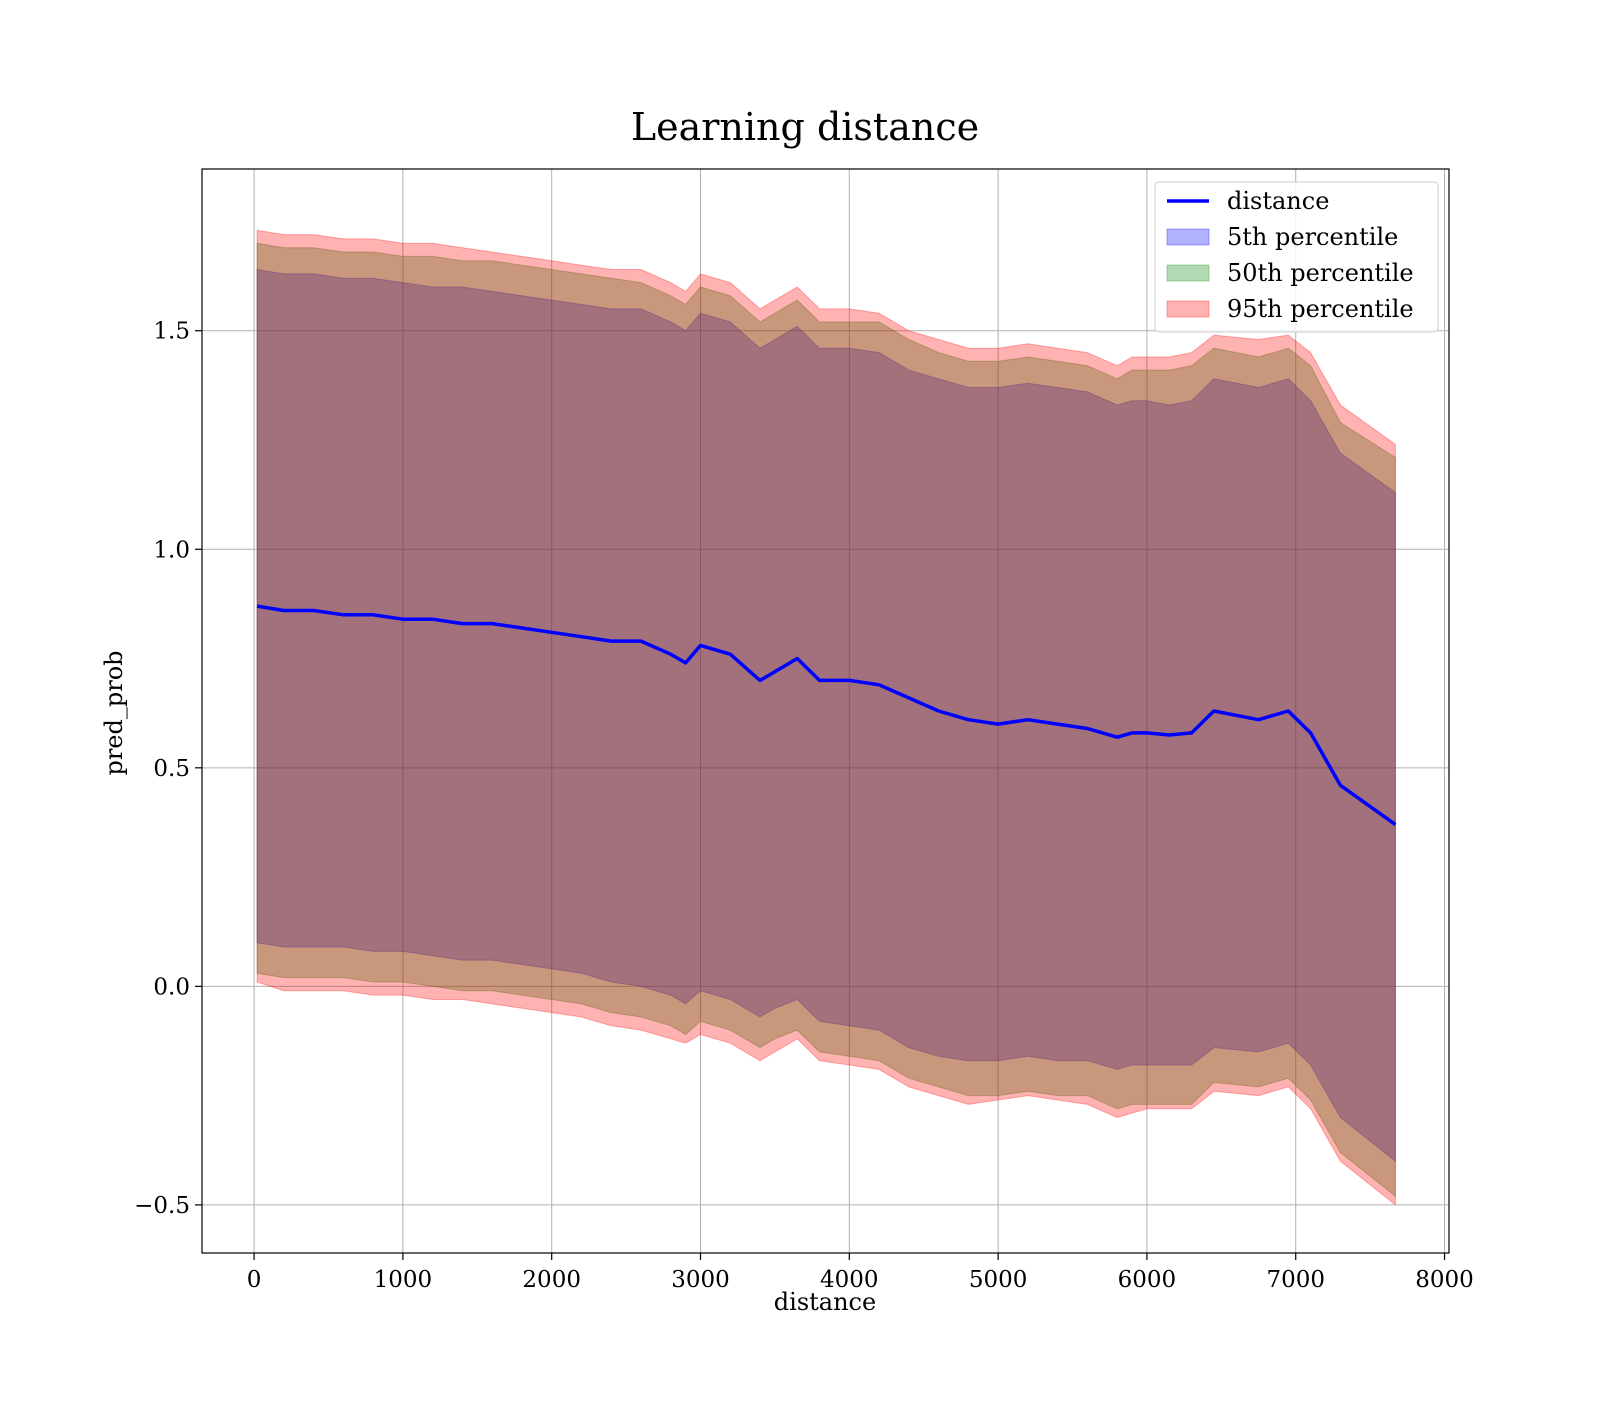 The height and width of the screenshot is (1405, 1600). I want to click on x-tick-label: 0, so click(254, 1280).